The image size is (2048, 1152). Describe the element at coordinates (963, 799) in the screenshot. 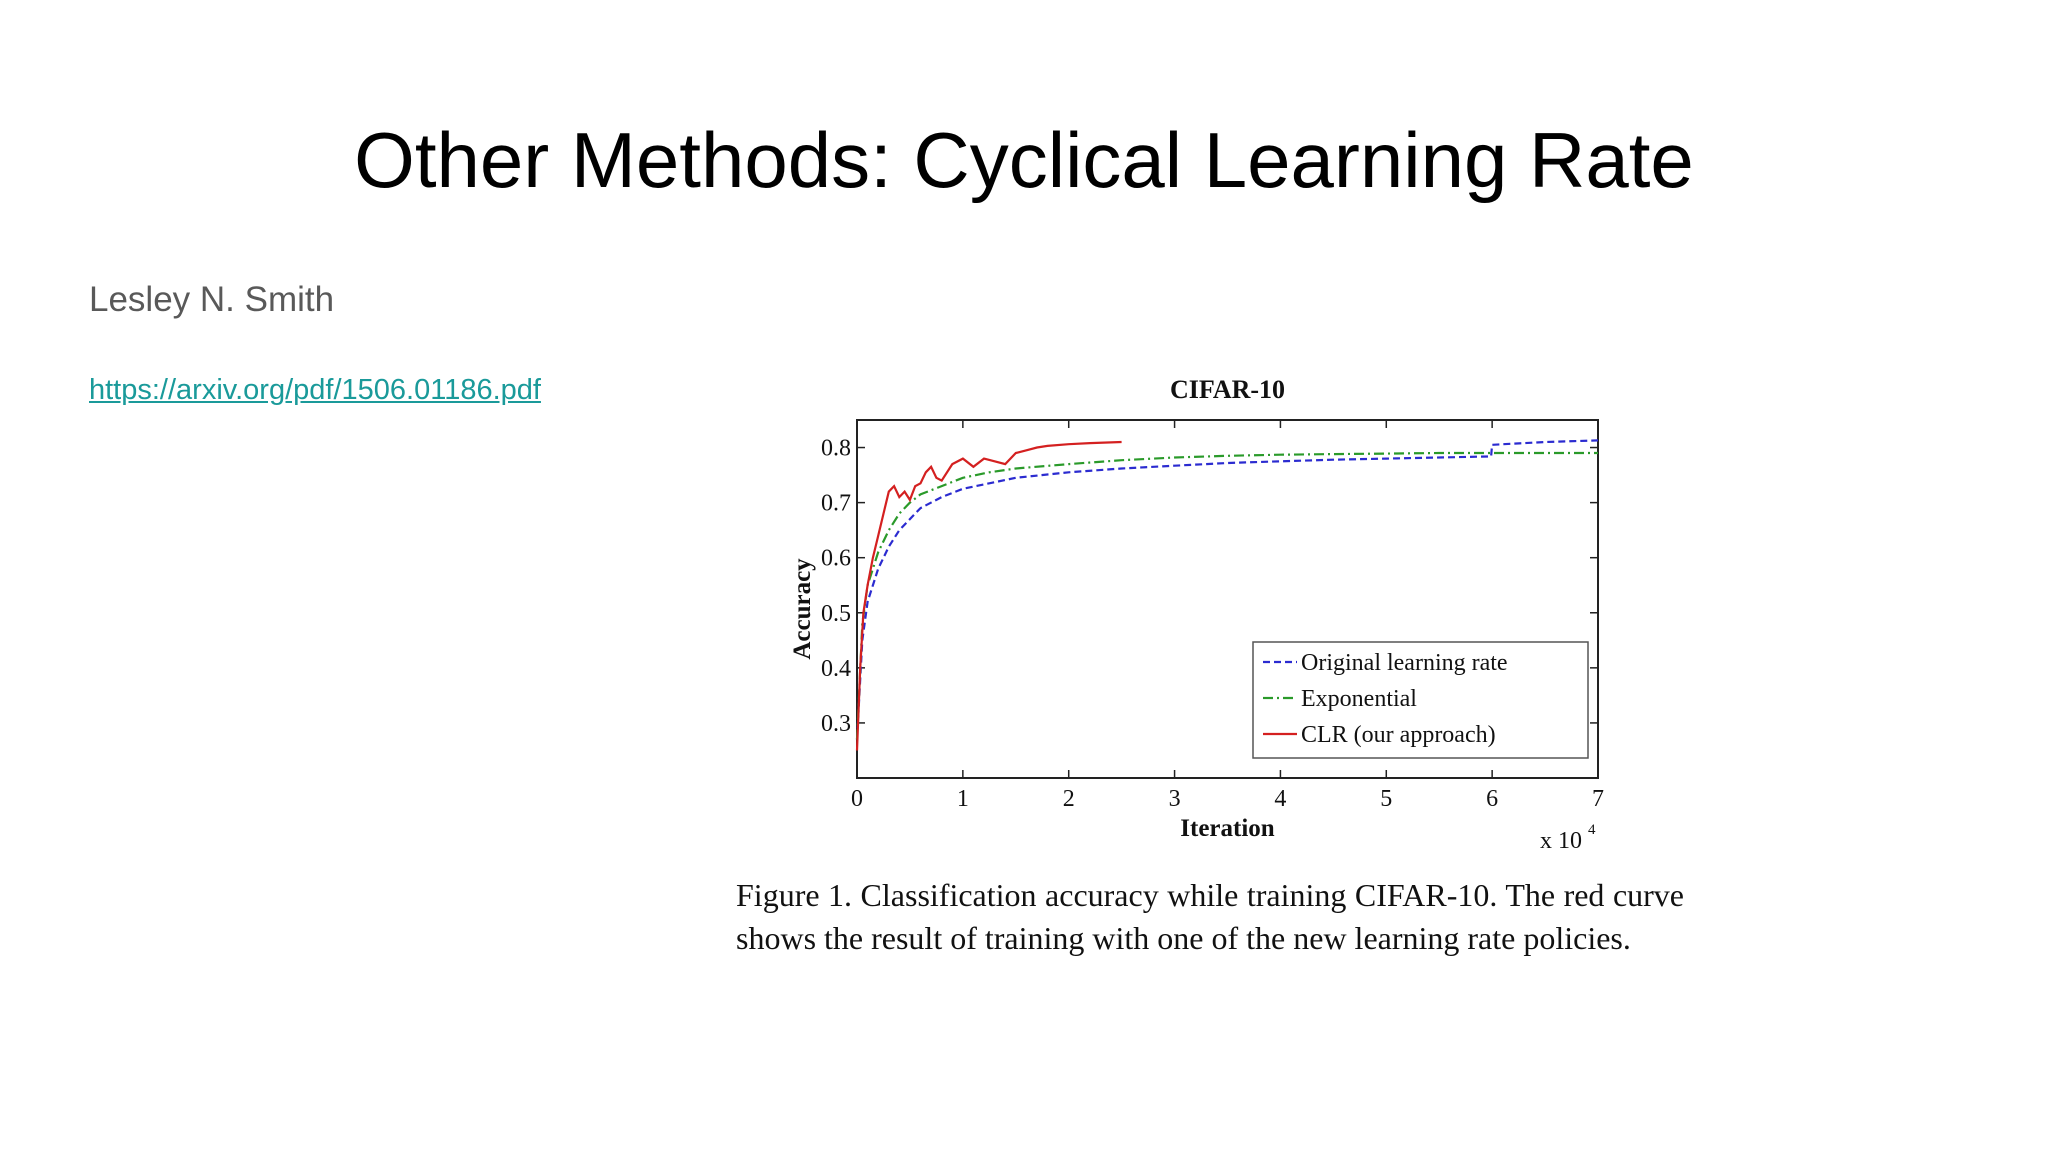

I see `x-tick-label: 1` at that location.